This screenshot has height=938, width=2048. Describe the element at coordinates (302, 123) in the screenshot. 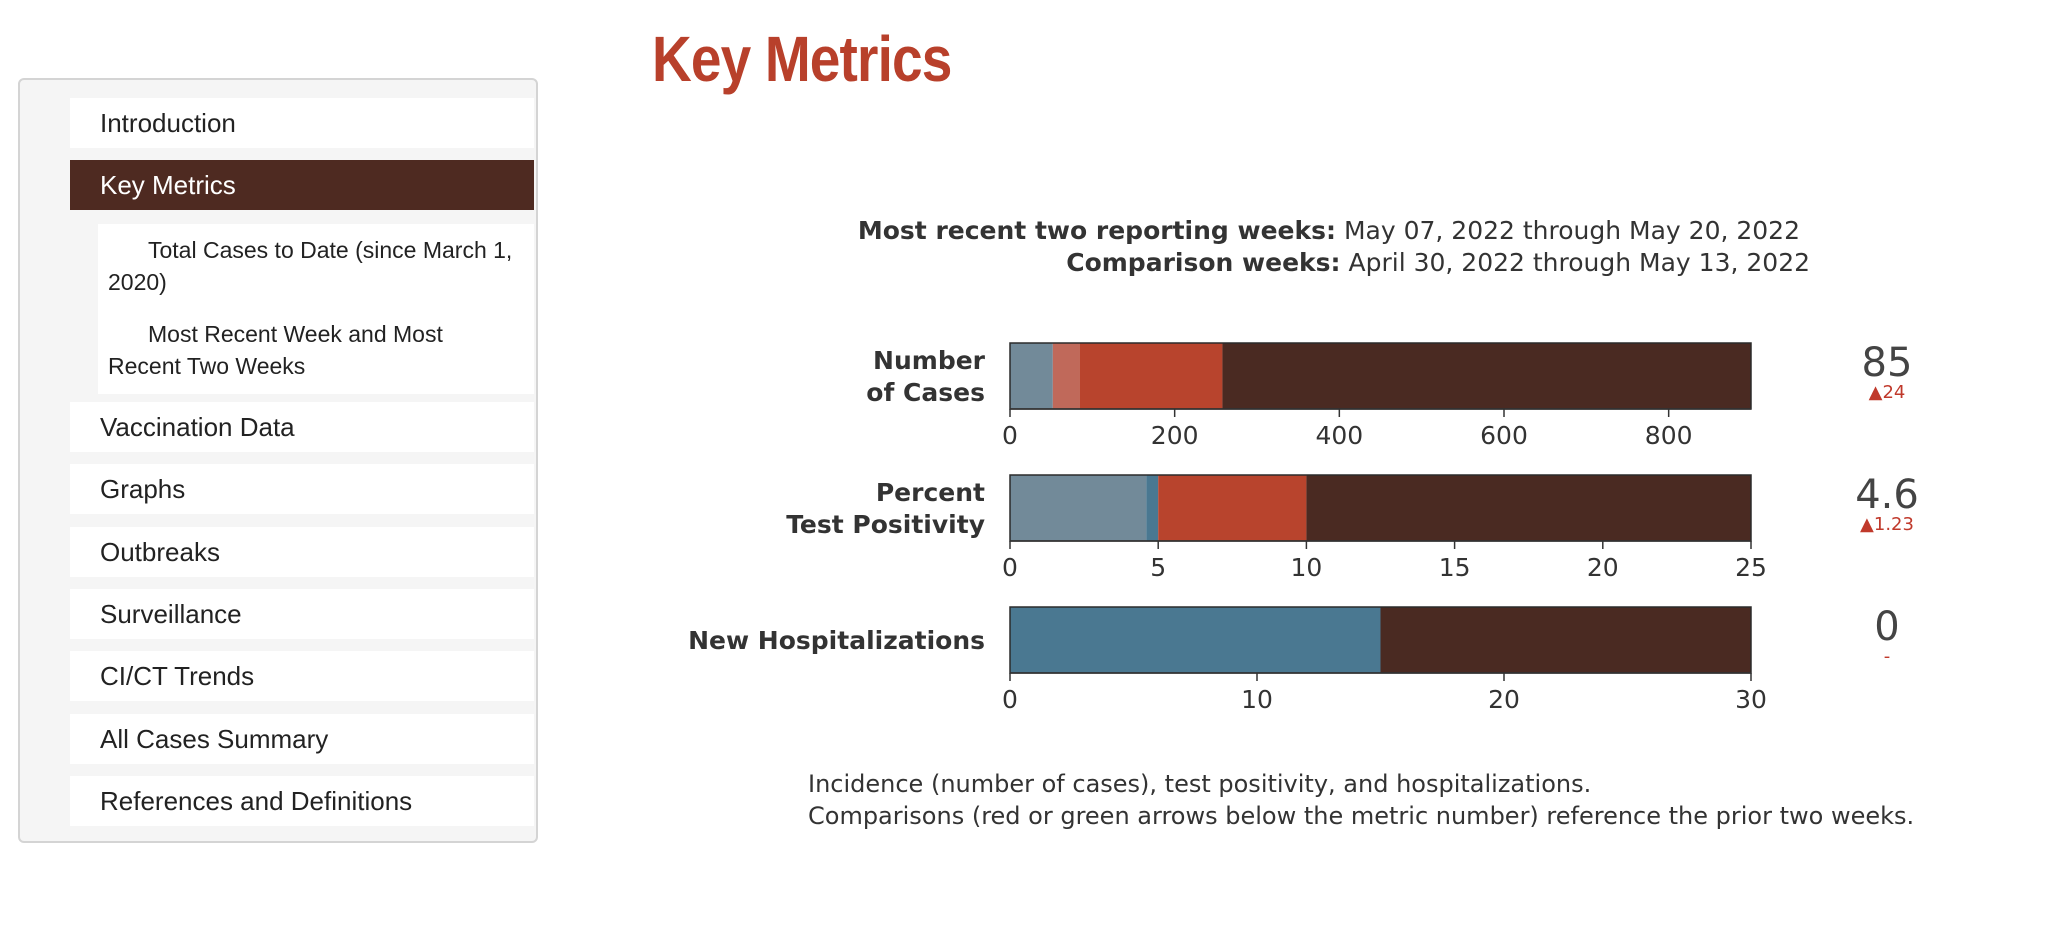

I see `nav-item-introduction: Introduction` at that location.